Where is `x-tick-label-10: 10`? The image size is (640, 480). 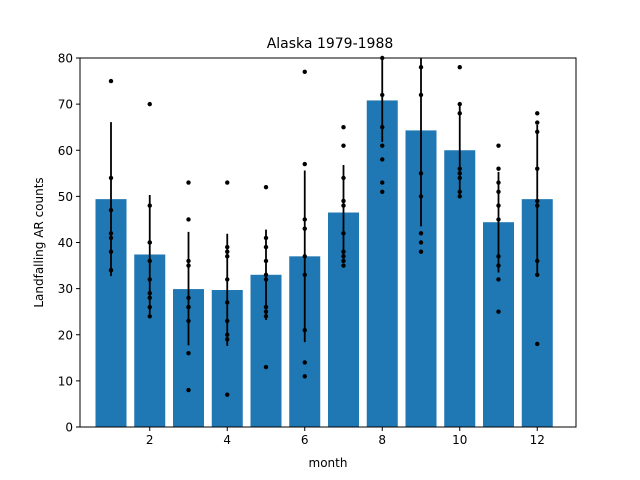
x-tick-label-10: 10 is located at coordinates (459, 440).